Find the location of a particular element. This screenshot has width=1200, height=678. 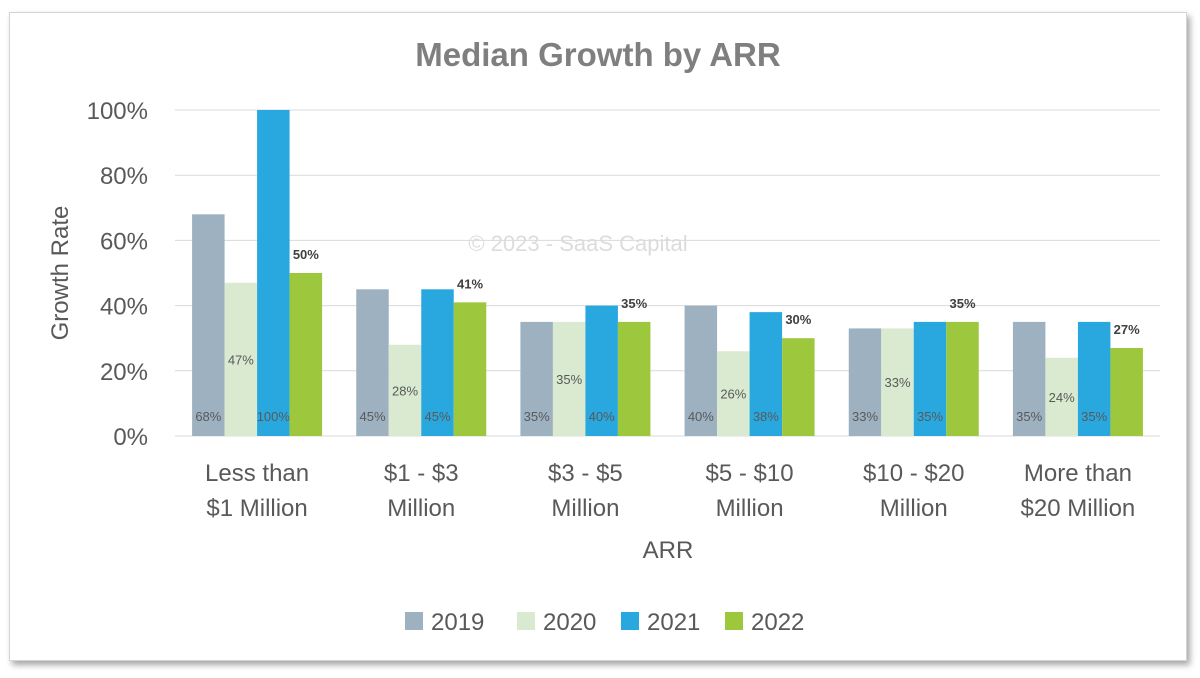

y-tick-label: 60% is located at coordinates (124, 241).